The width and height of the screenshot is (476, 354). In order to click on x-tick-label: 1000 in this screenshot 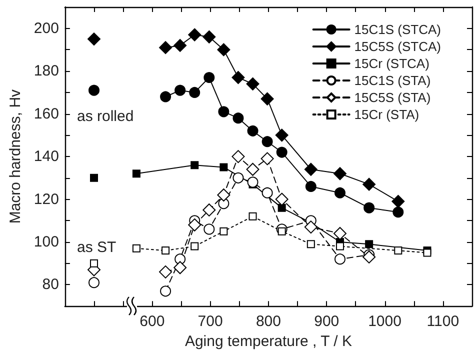, I will do `click(385, 321)`.